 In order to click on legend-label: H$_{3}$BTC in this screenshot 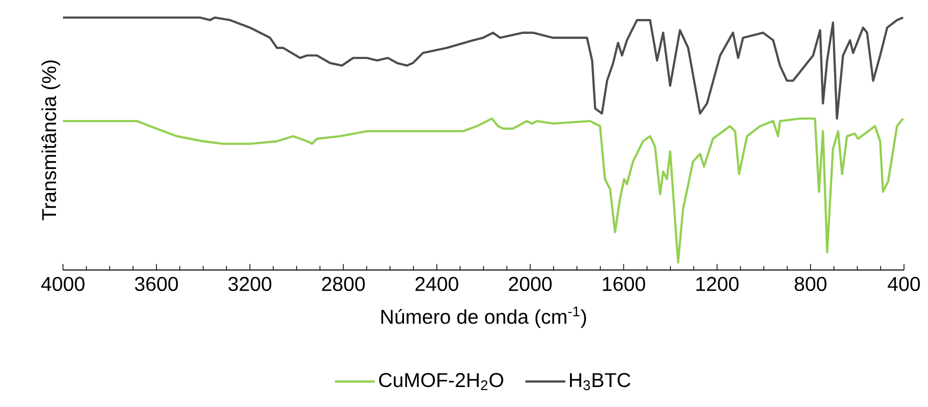, I will do `click(600, 381)`.